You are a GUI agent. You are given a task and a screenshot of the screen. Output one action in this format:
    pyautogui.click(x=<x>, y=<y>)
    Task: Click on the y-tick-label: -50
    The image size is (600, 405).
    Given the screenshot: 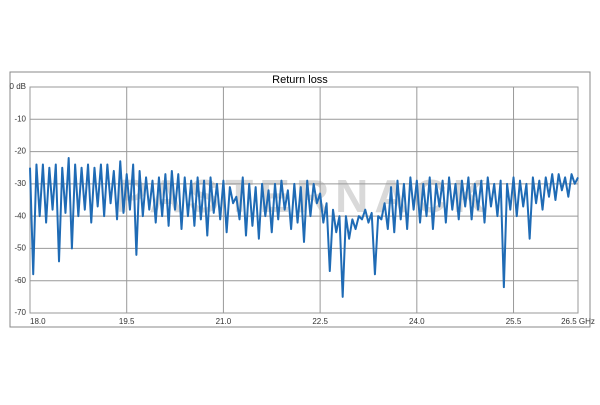 What is the action you would take?
    pyautogui.click(x=20, y=248)
    